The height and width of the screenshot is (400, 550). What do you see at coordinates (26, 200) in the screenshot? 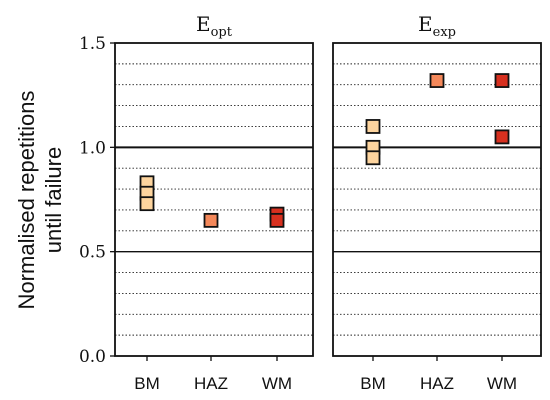
I see `y-axis-label-line-1: Normalised repetitions` at bounding box center [26, 200].